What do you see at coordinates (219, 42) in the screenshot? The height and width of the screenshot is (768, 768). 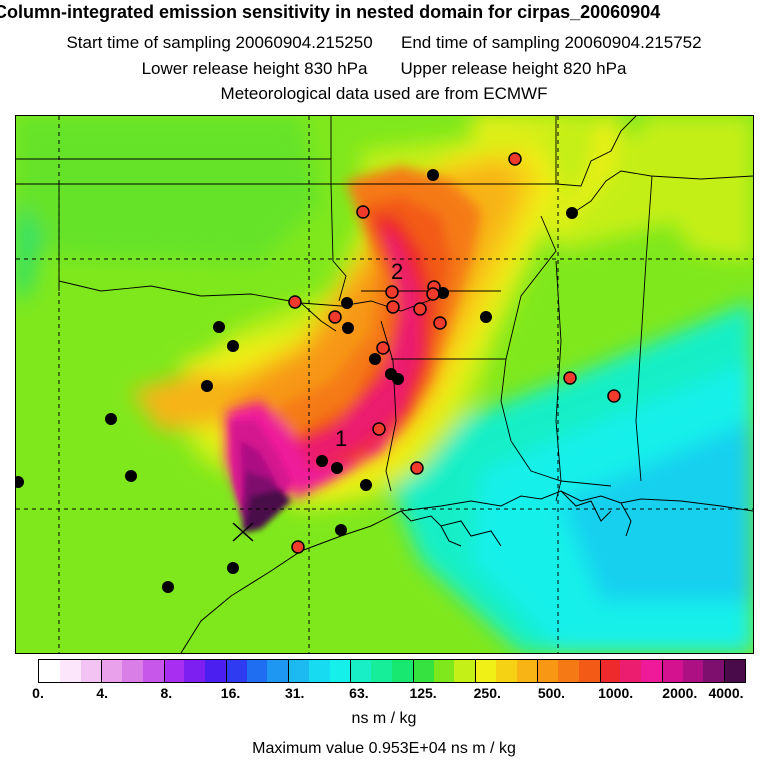 I see `start-time-label: Start time of sampling 20060904.215250` at bounding box center [219, 42].